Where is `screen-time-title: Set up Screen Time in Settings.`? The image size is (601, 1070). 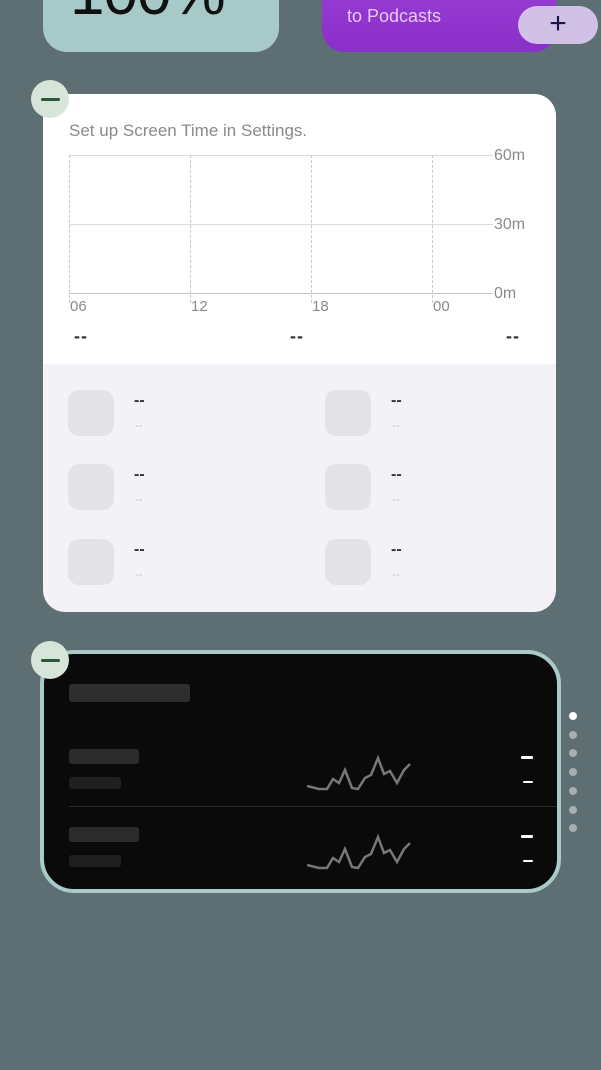 screen-time-title: Set up Screen Time in Settings. is located at coordinates (188, 130).